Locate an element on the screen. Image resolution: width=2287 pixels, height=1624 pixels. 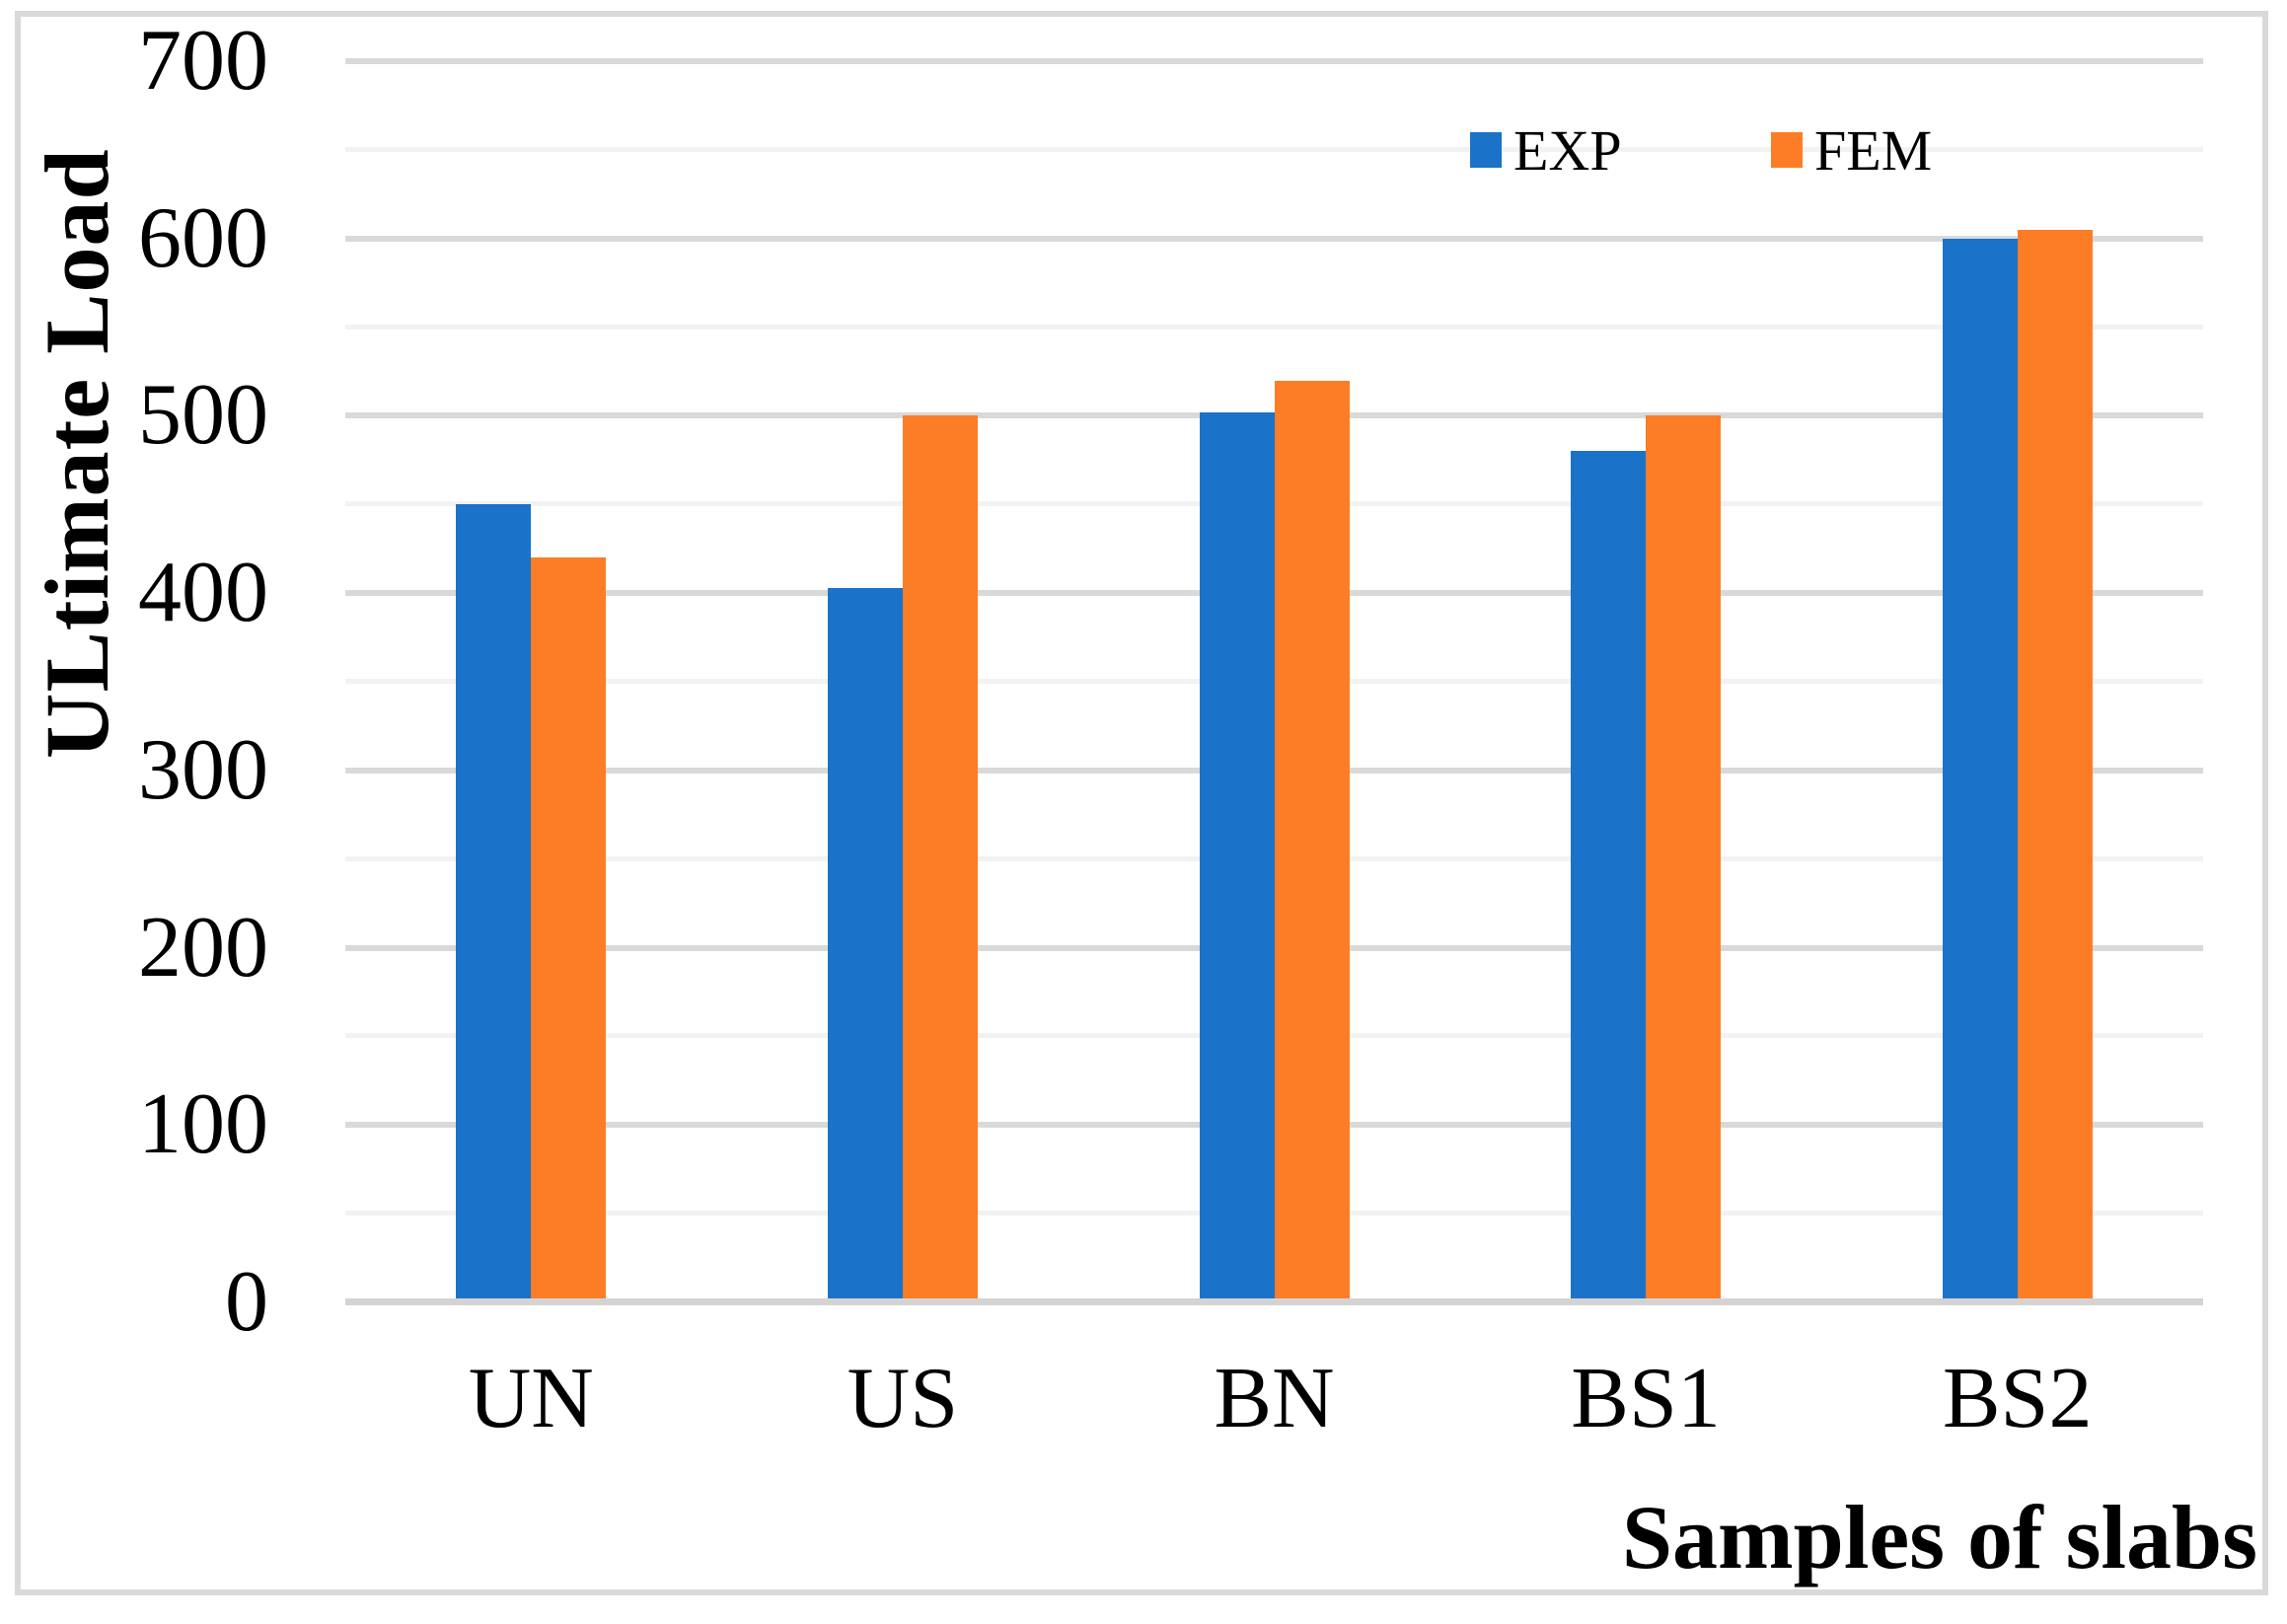
x-axis-category-labels: UN US BN BS1 BS2 is located at coordinates (1274, 1399).